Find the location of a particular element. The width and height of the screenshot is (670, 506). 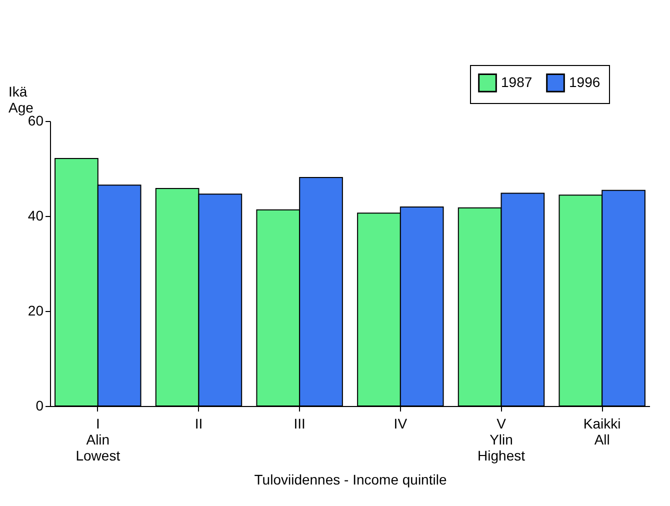

legend-label: 1987 is located at coordinates (516, 82).